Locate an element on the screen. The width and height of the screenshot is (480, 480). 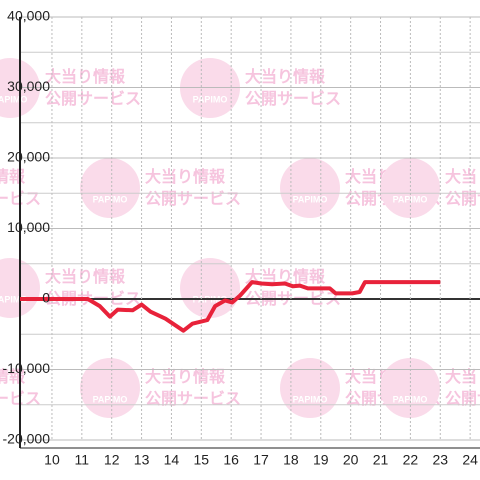
x-tick-label: 22 is located at coordinates (411, 460).